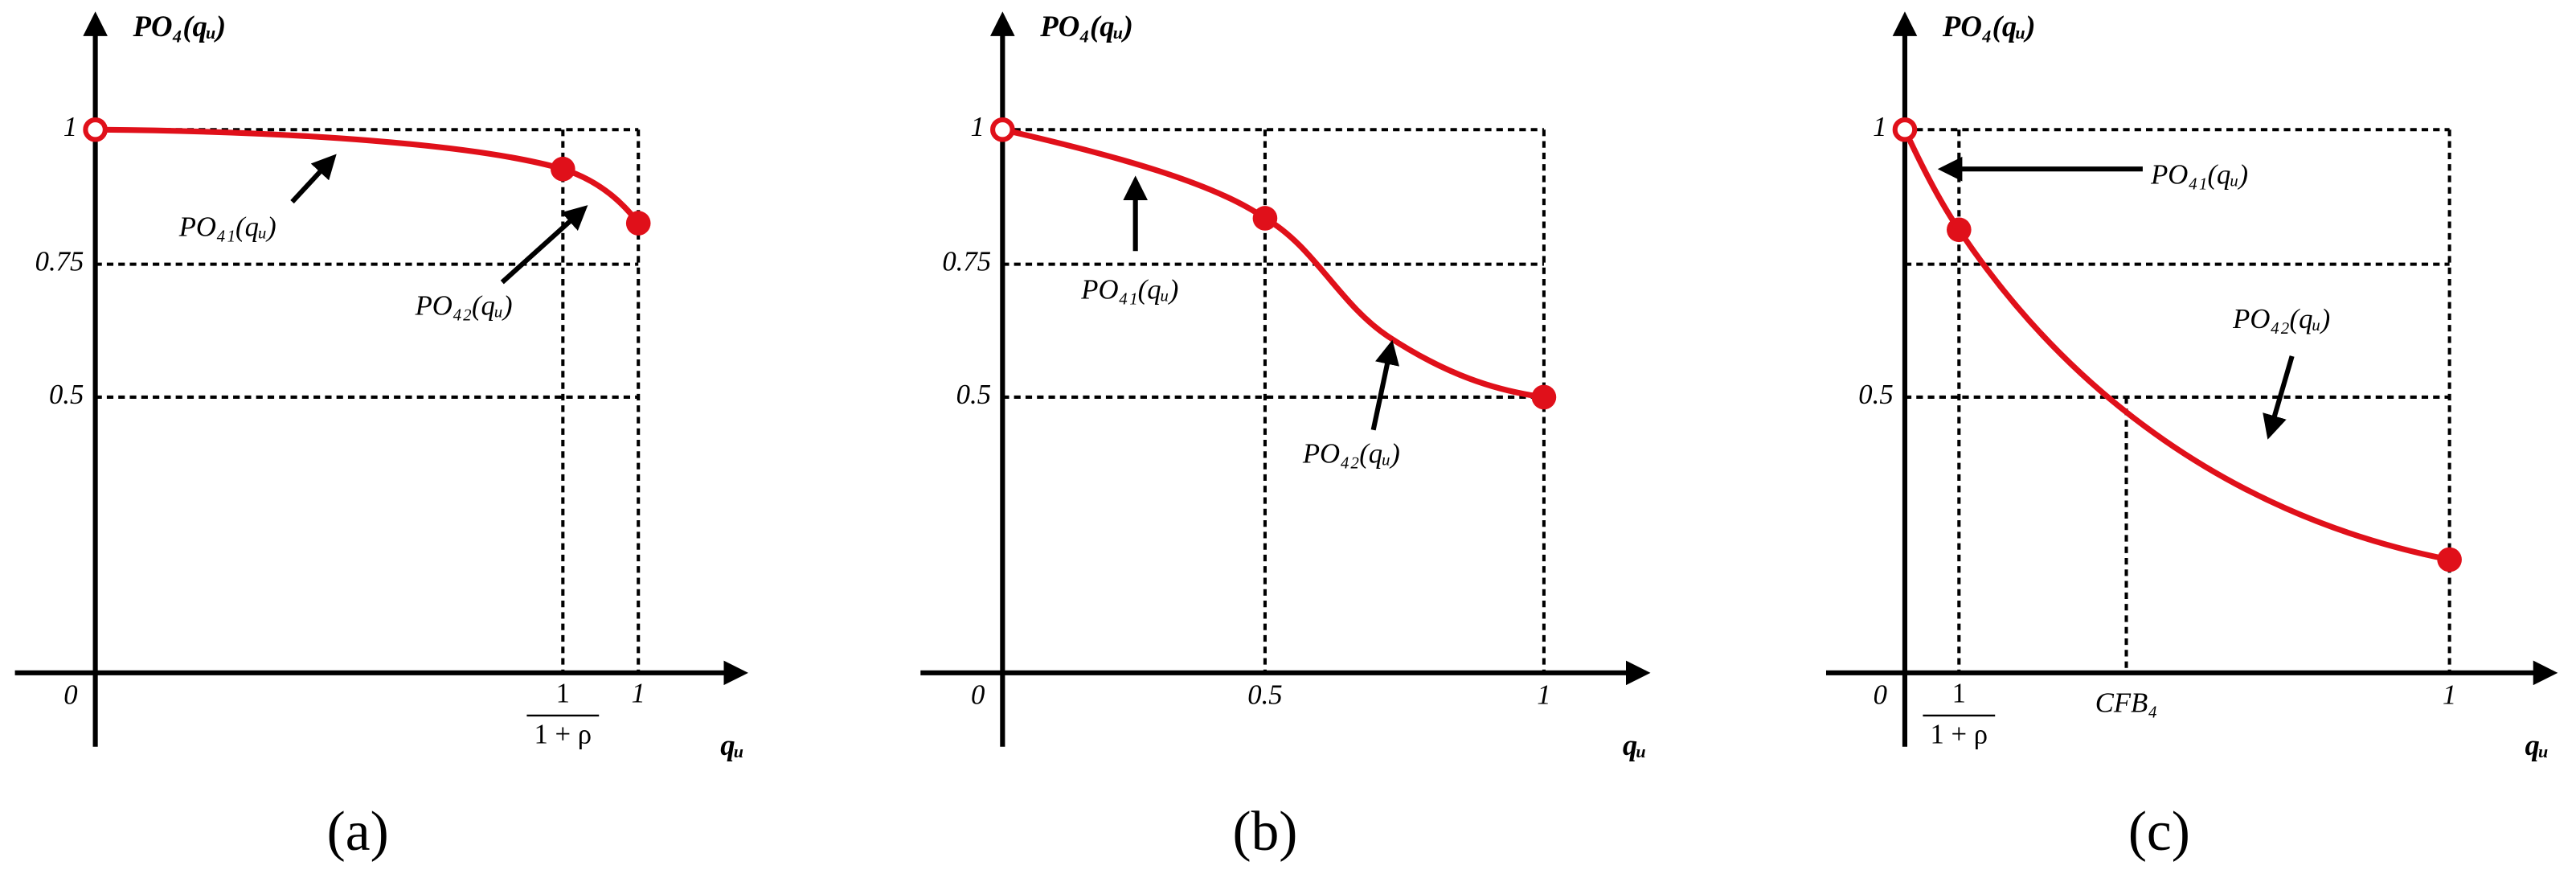  What do you see at coordinates (358, 832) in the screenshot?
I see `caption: (a)` at bounding box center [358, 832].